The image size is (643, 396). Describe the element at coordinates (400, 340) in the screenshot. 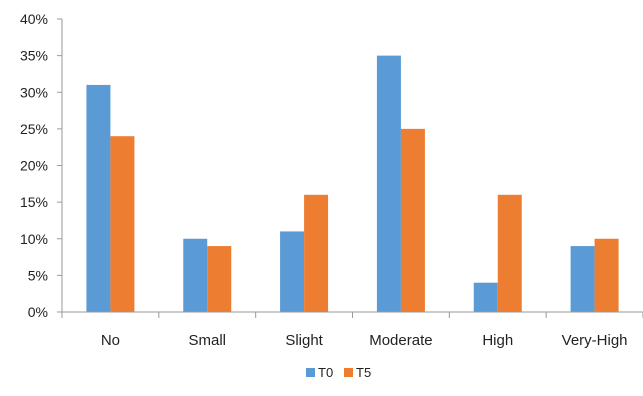

I see `x-tick-label: Moderate` at that location.